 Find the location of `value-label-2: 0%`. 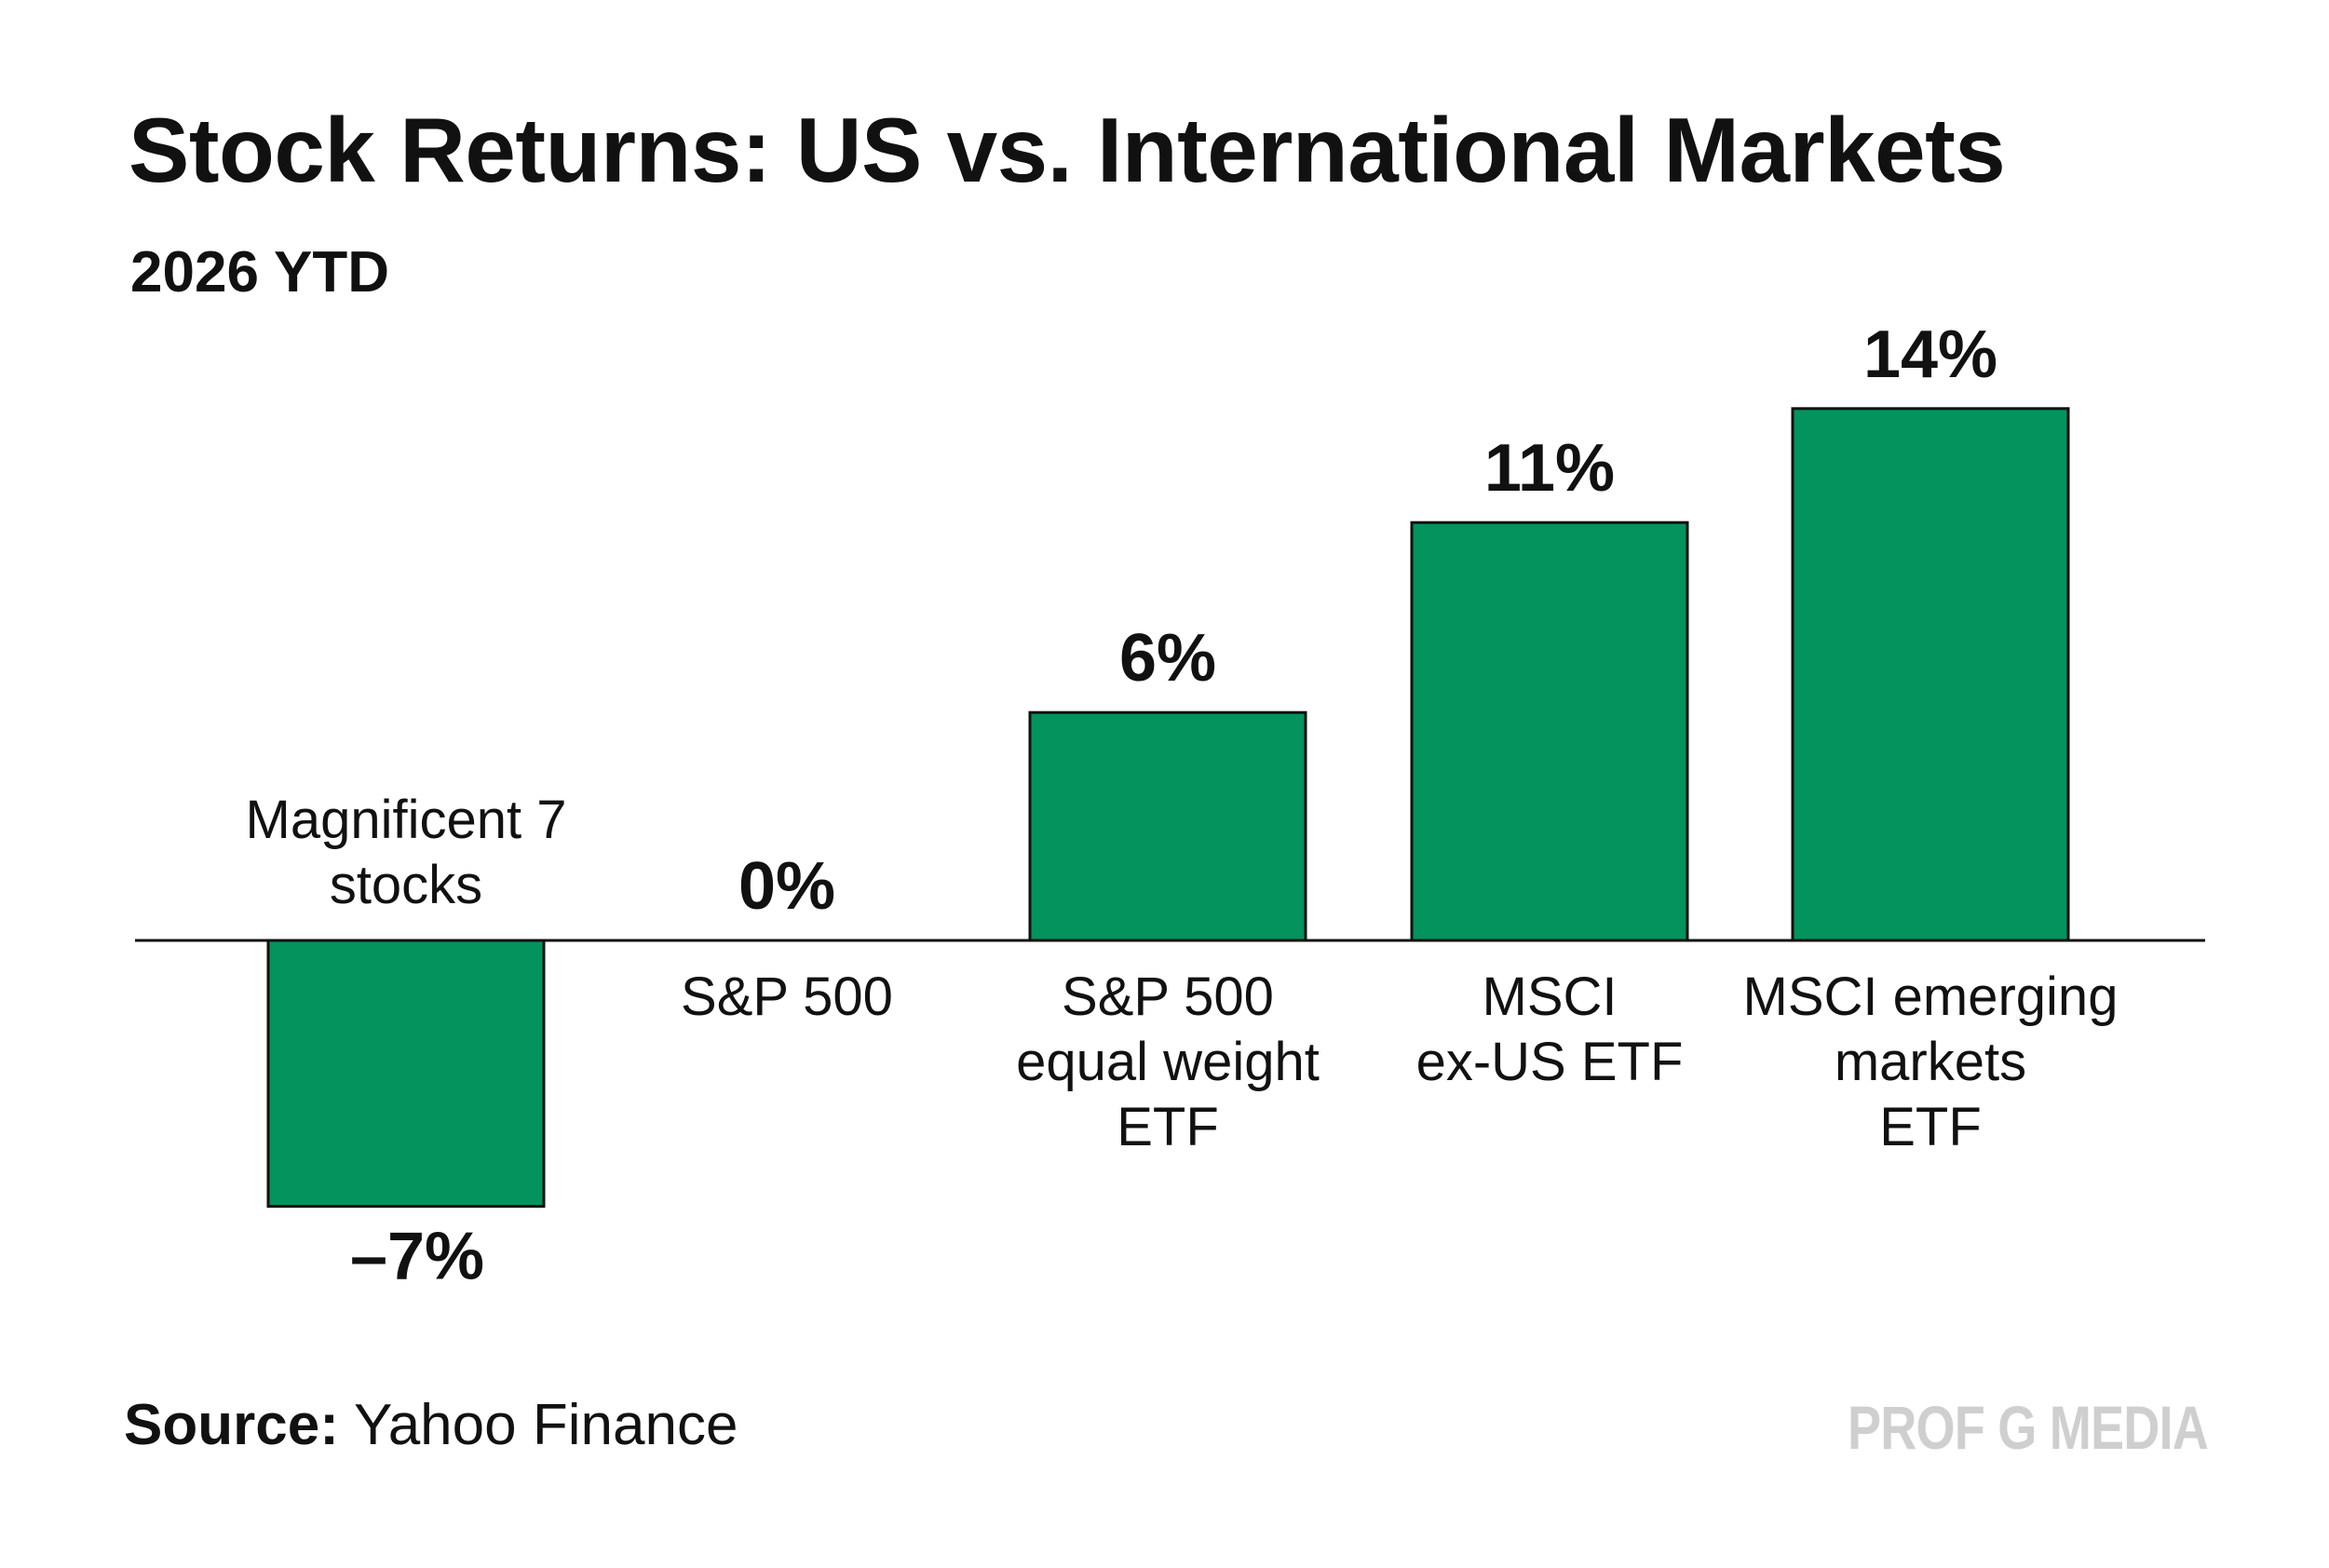

value-label-2: 0% is located at coordinates (786, 886).